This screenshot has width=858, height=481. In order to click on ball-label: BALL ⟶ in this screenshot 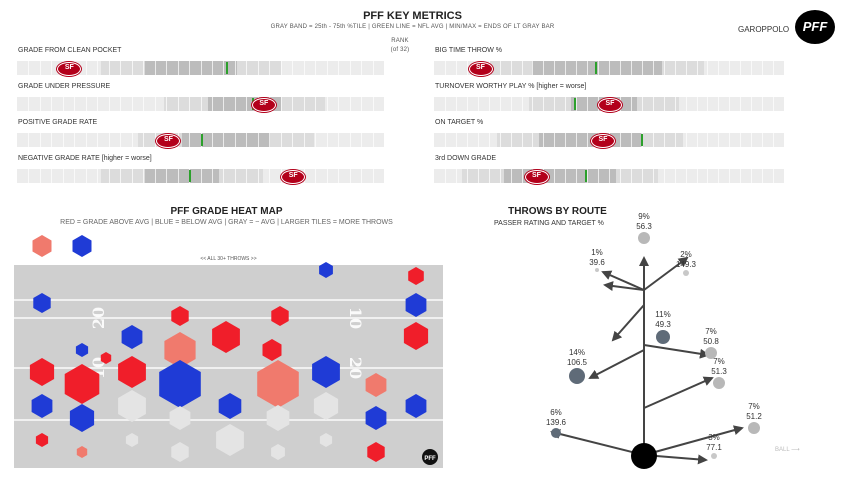, I will do `click(787, 450)`.